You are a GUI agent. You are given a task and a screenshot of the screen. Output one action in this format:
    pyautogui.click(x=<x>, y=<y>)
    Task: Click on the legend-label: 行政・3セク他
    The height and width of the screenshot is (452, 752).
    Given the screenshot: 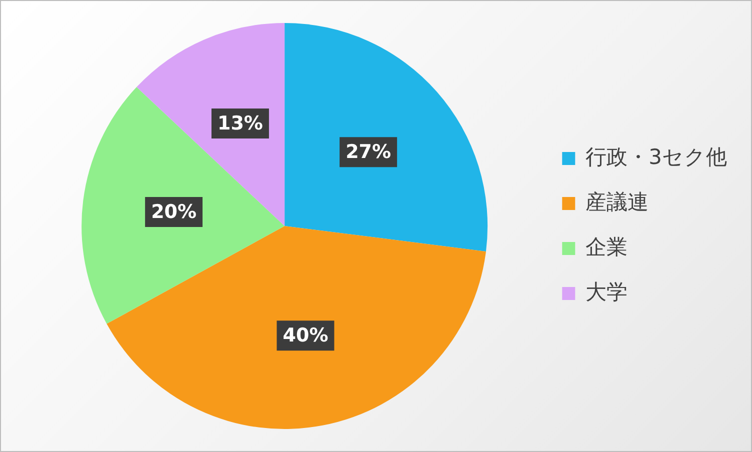 What is the action you would take?
    pyautogui.click(x=657, y=156)
    